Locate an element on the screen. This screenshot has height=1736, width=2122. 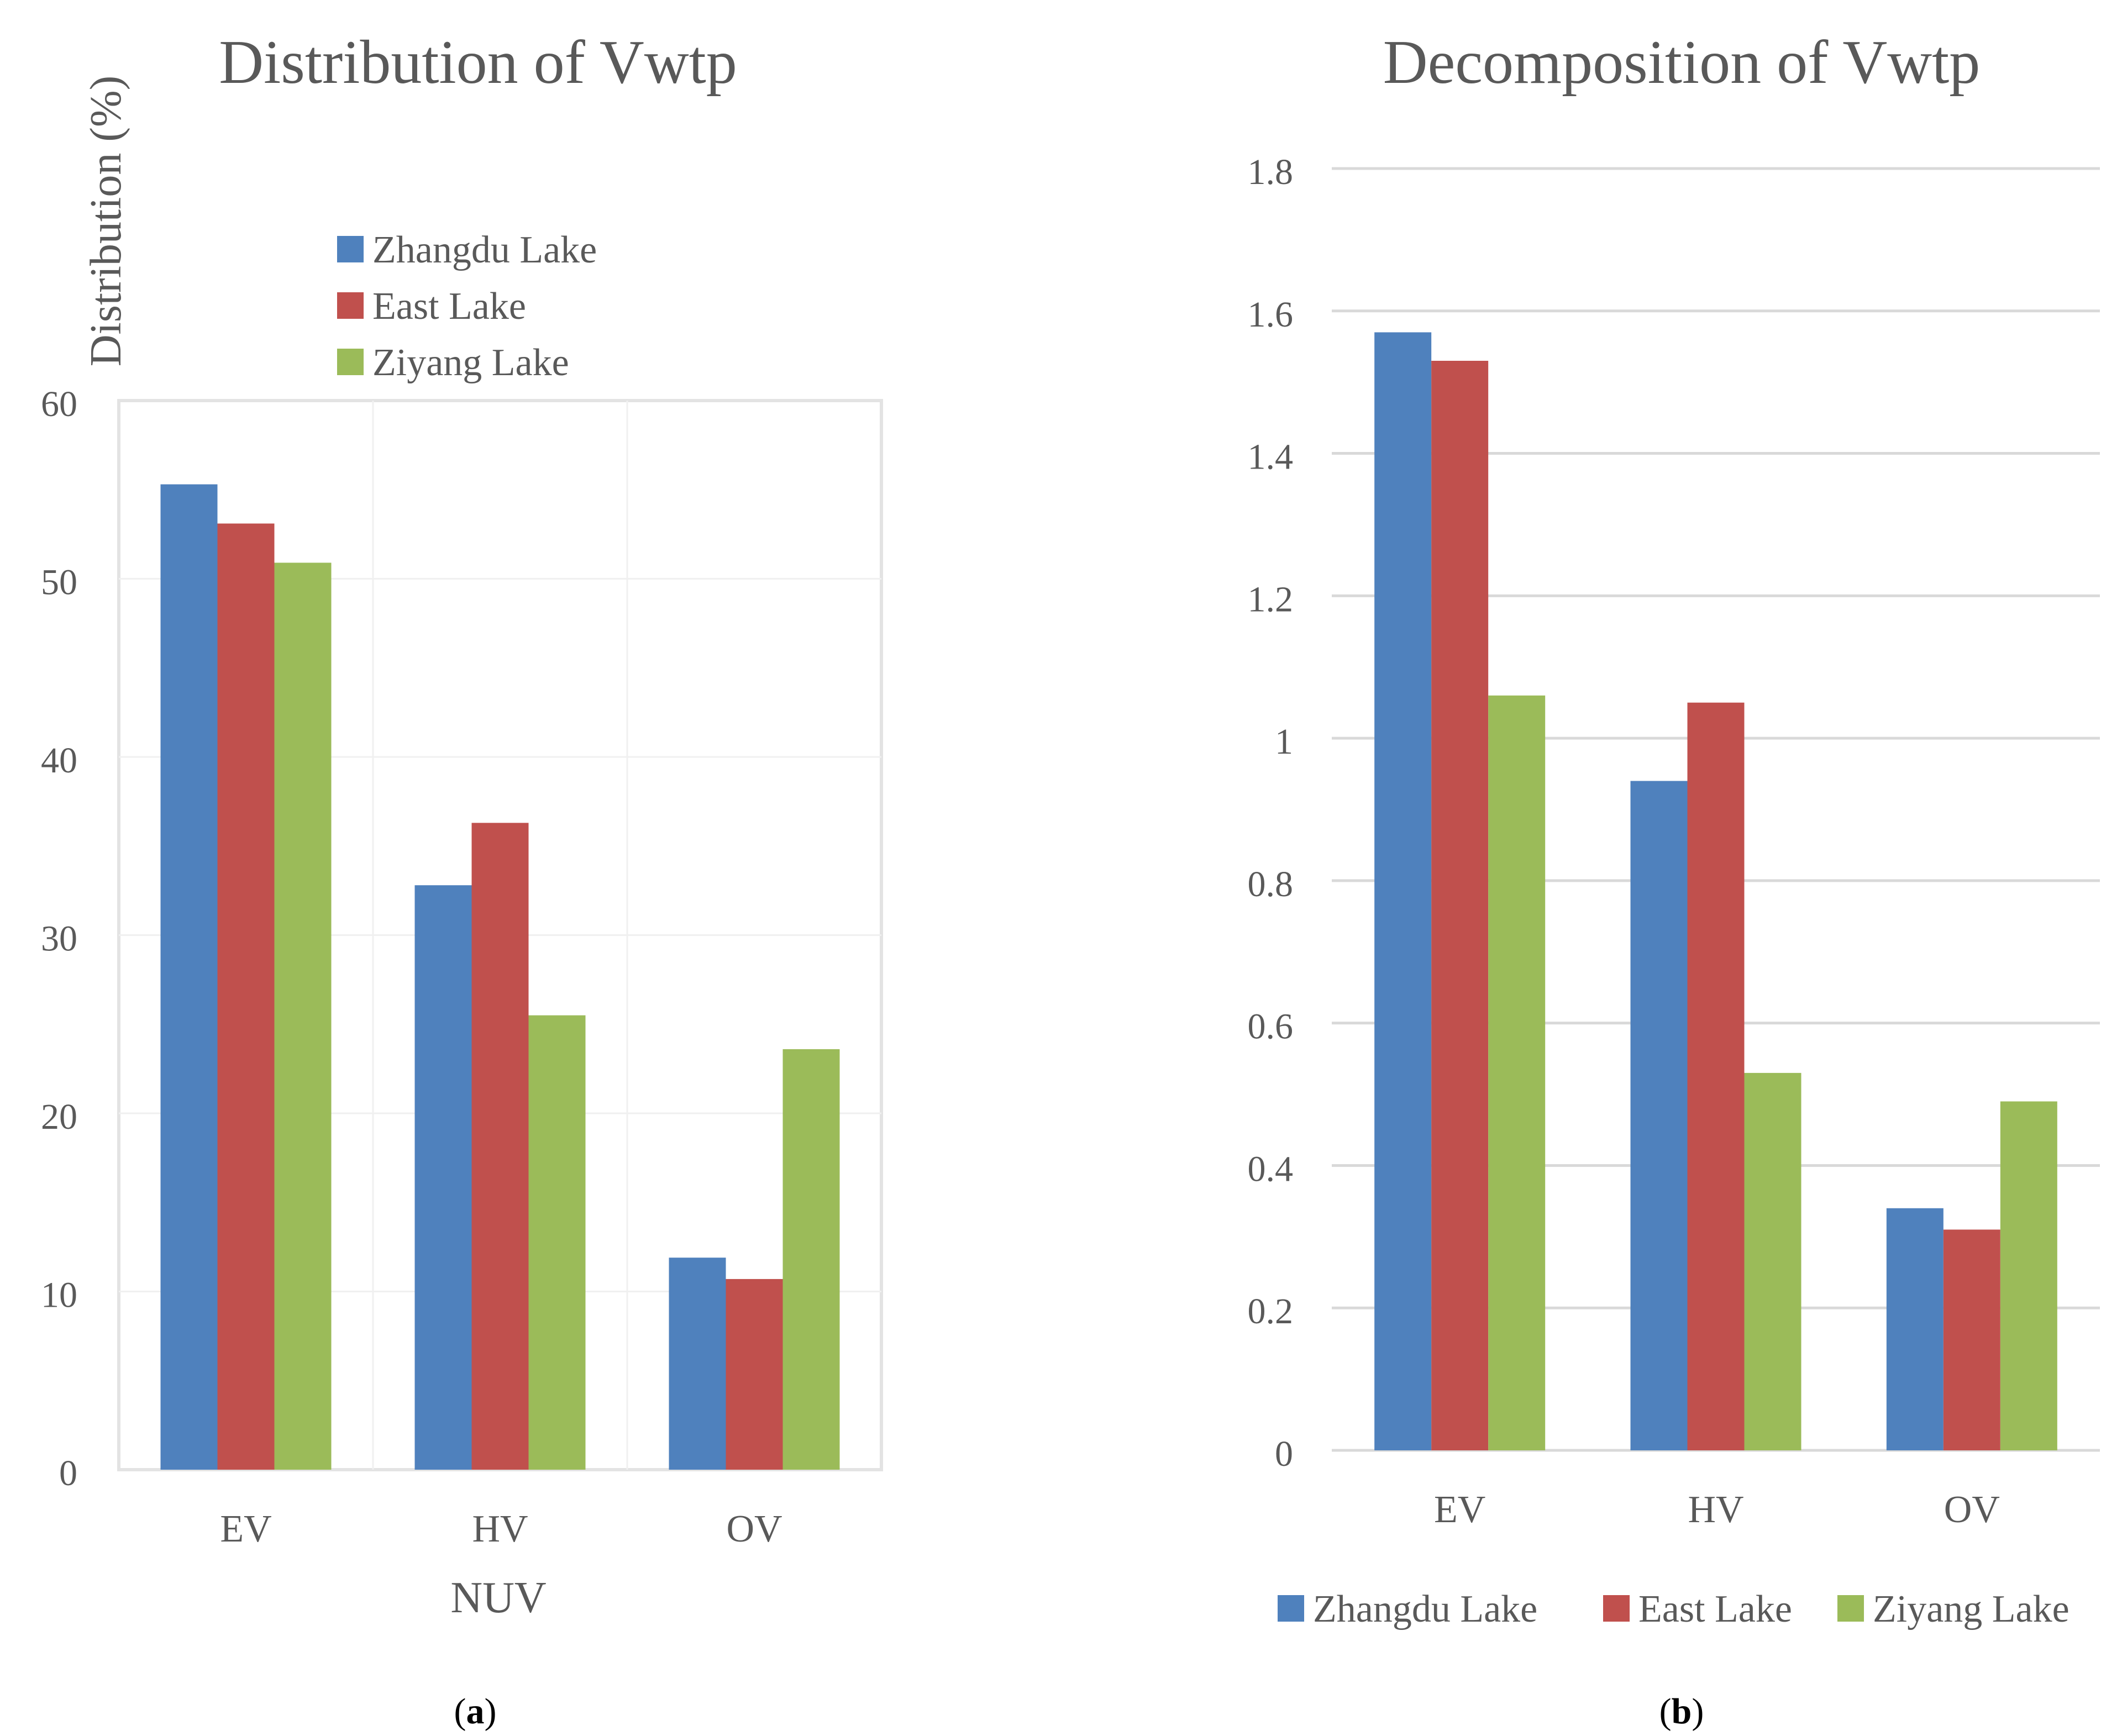
chart-b-x-tick-label: HV is located at coordinates (1715, 1509).